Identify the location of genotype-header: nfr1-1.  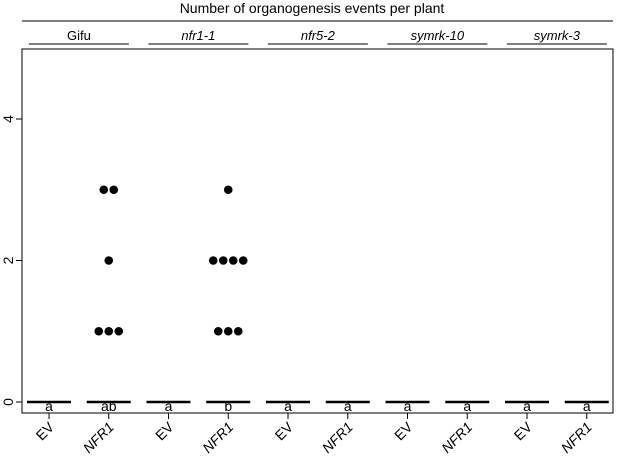
(198, 35).